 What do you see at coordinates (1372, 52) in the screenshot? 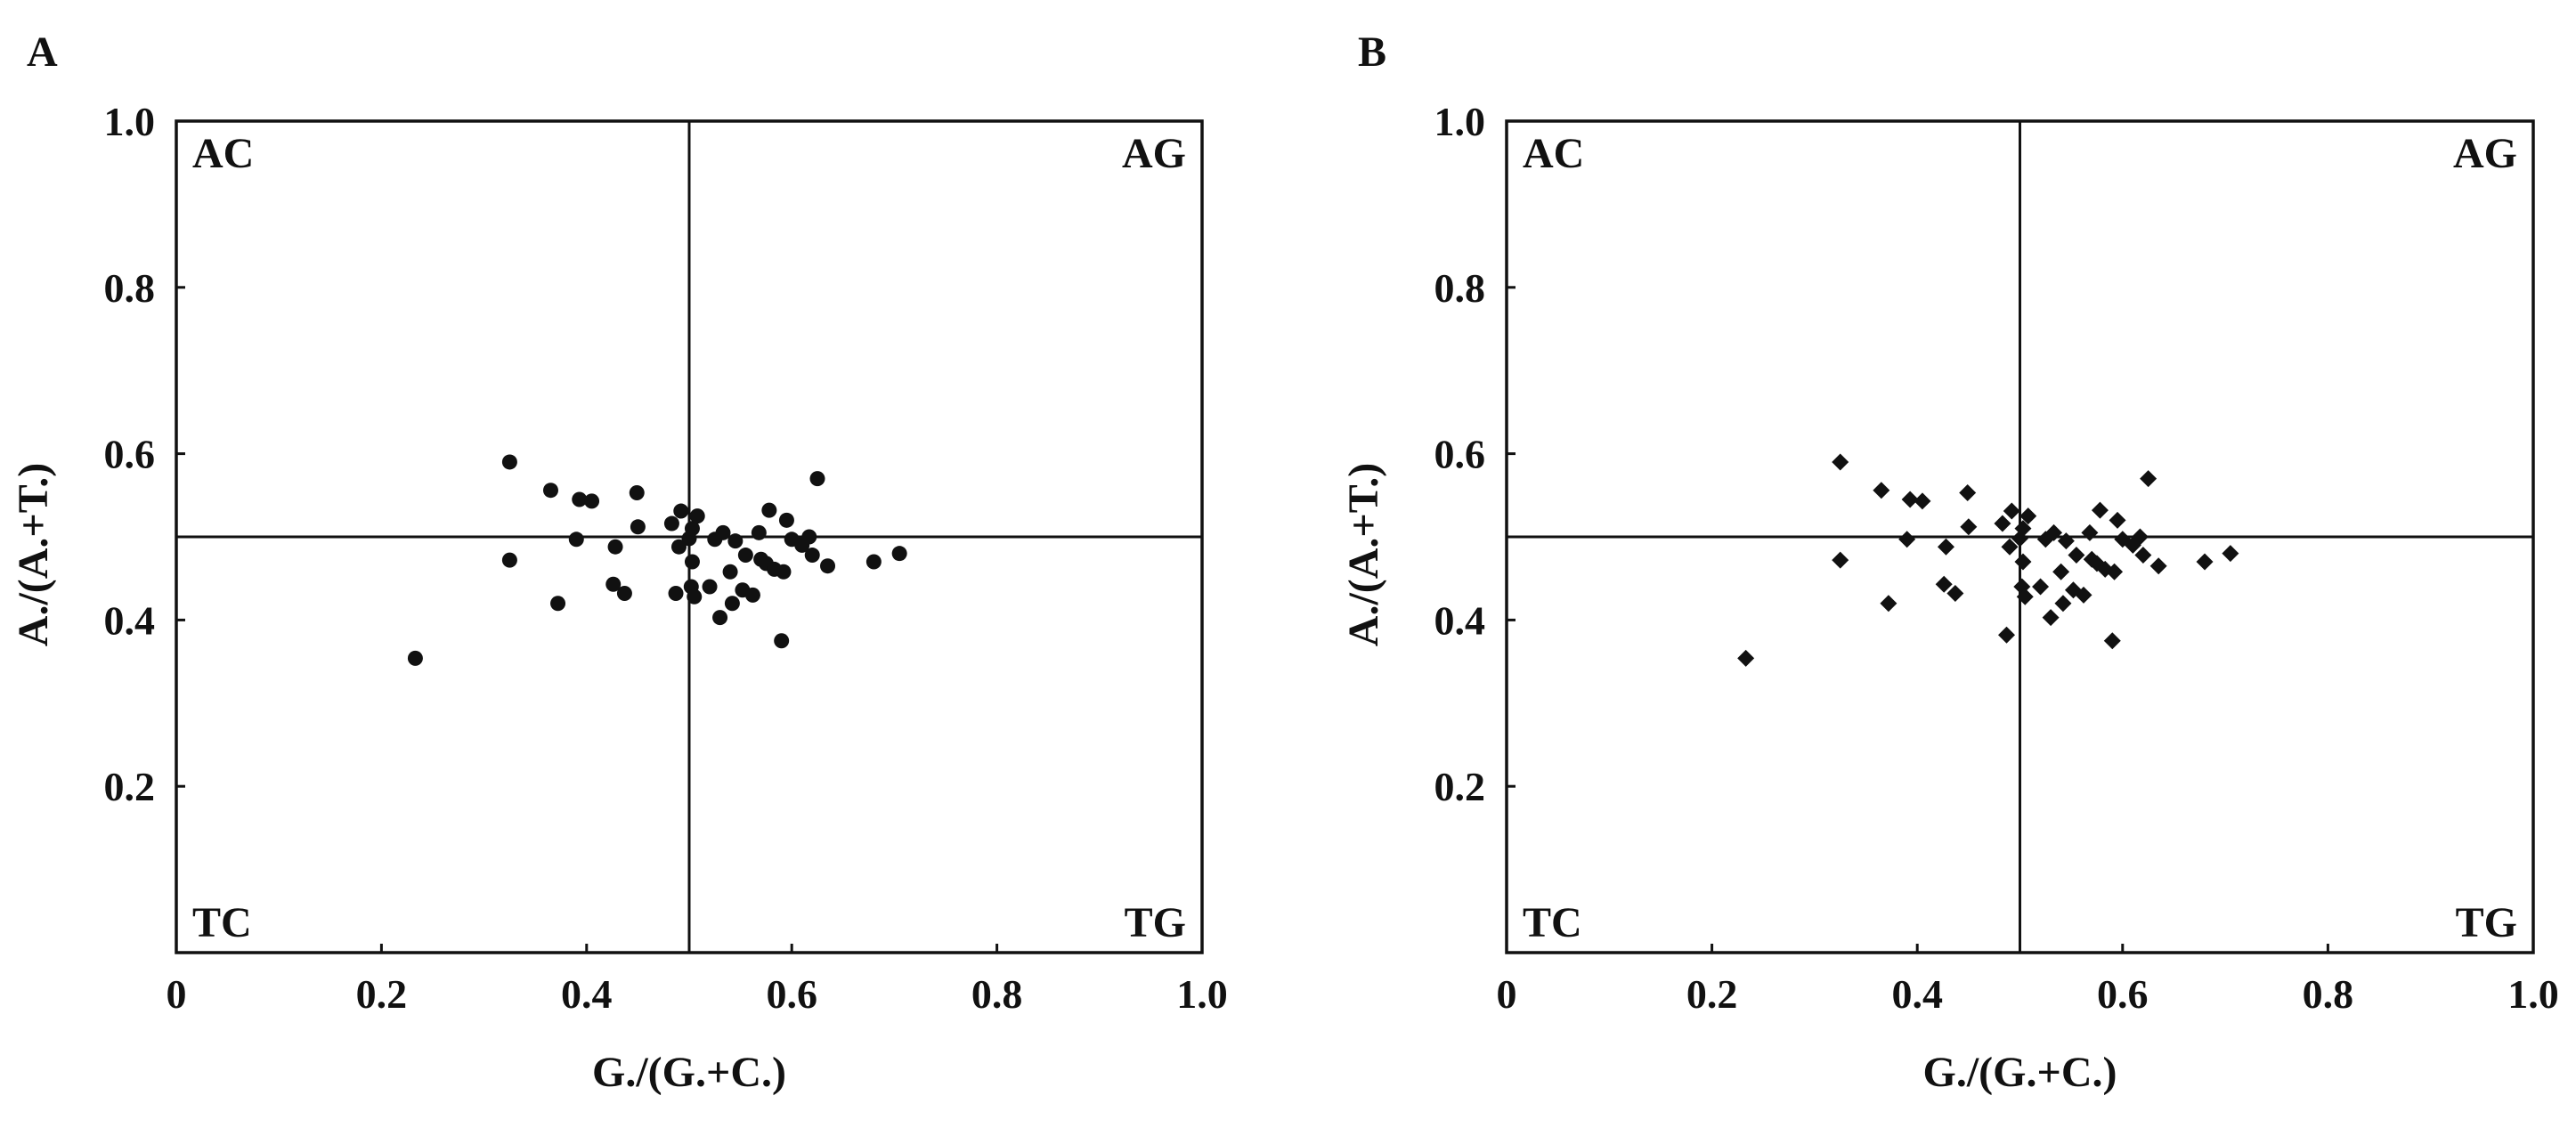
I see `panel-letter: B` at bounding box center [1372, 52].